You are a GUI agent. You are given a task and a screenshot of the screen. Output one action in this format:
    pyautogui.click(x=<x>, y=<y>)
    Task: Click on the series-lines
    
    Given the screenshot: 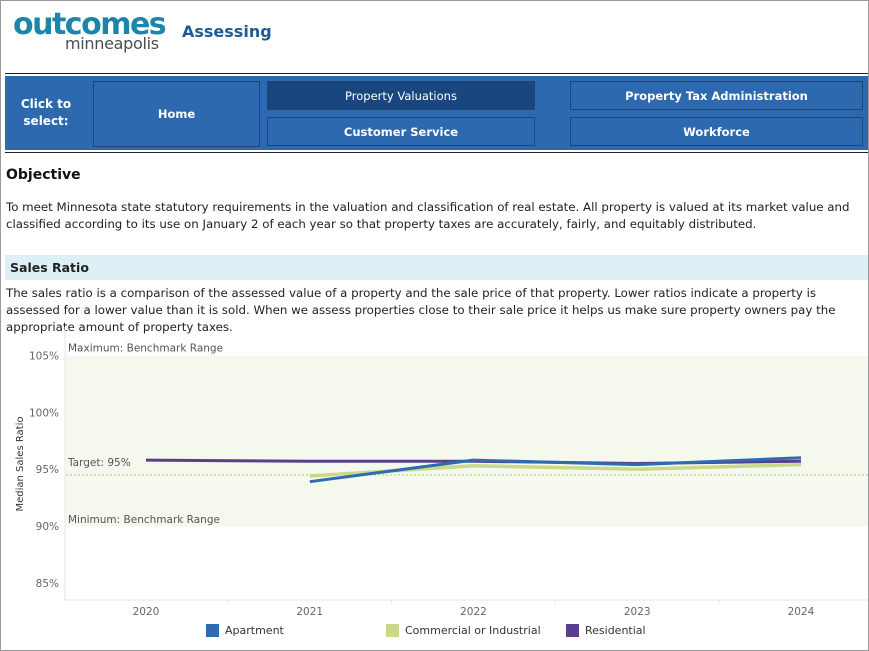 What is the action you would take?
    pyautogui.click(x=473, y=470)
    